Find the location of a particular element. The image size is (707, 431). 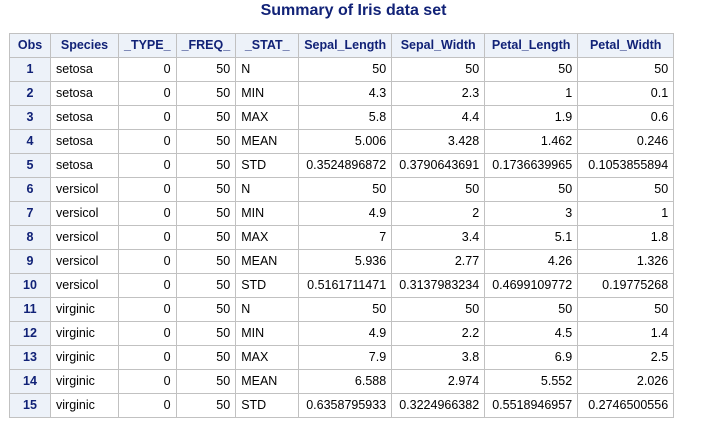

cell-obs: 11 is located at coordinates (30, 309).